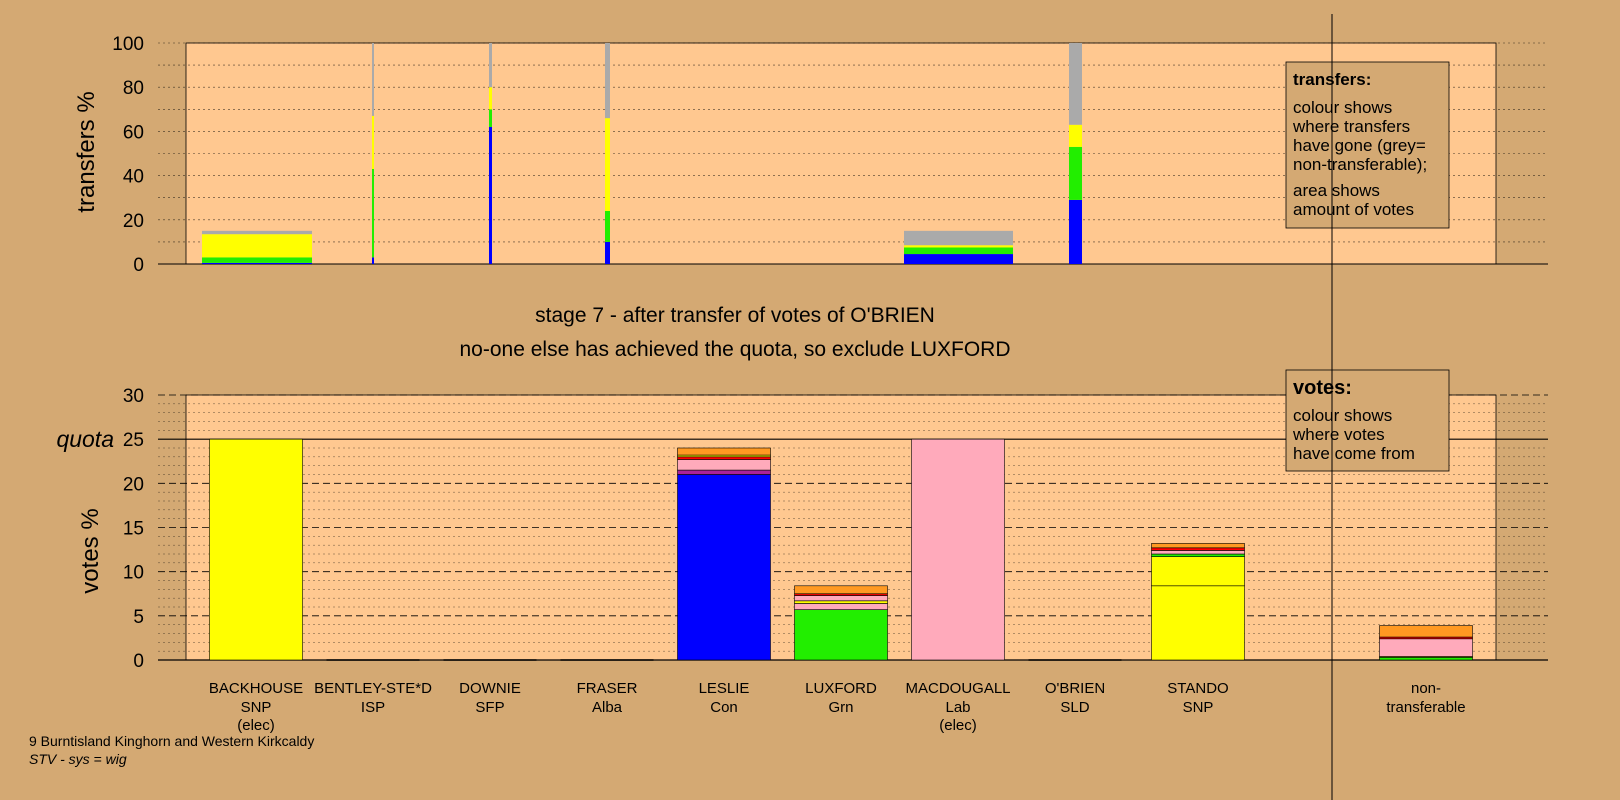  I want to click on candidate-name: BACKHOUSE, so click(256, 688).